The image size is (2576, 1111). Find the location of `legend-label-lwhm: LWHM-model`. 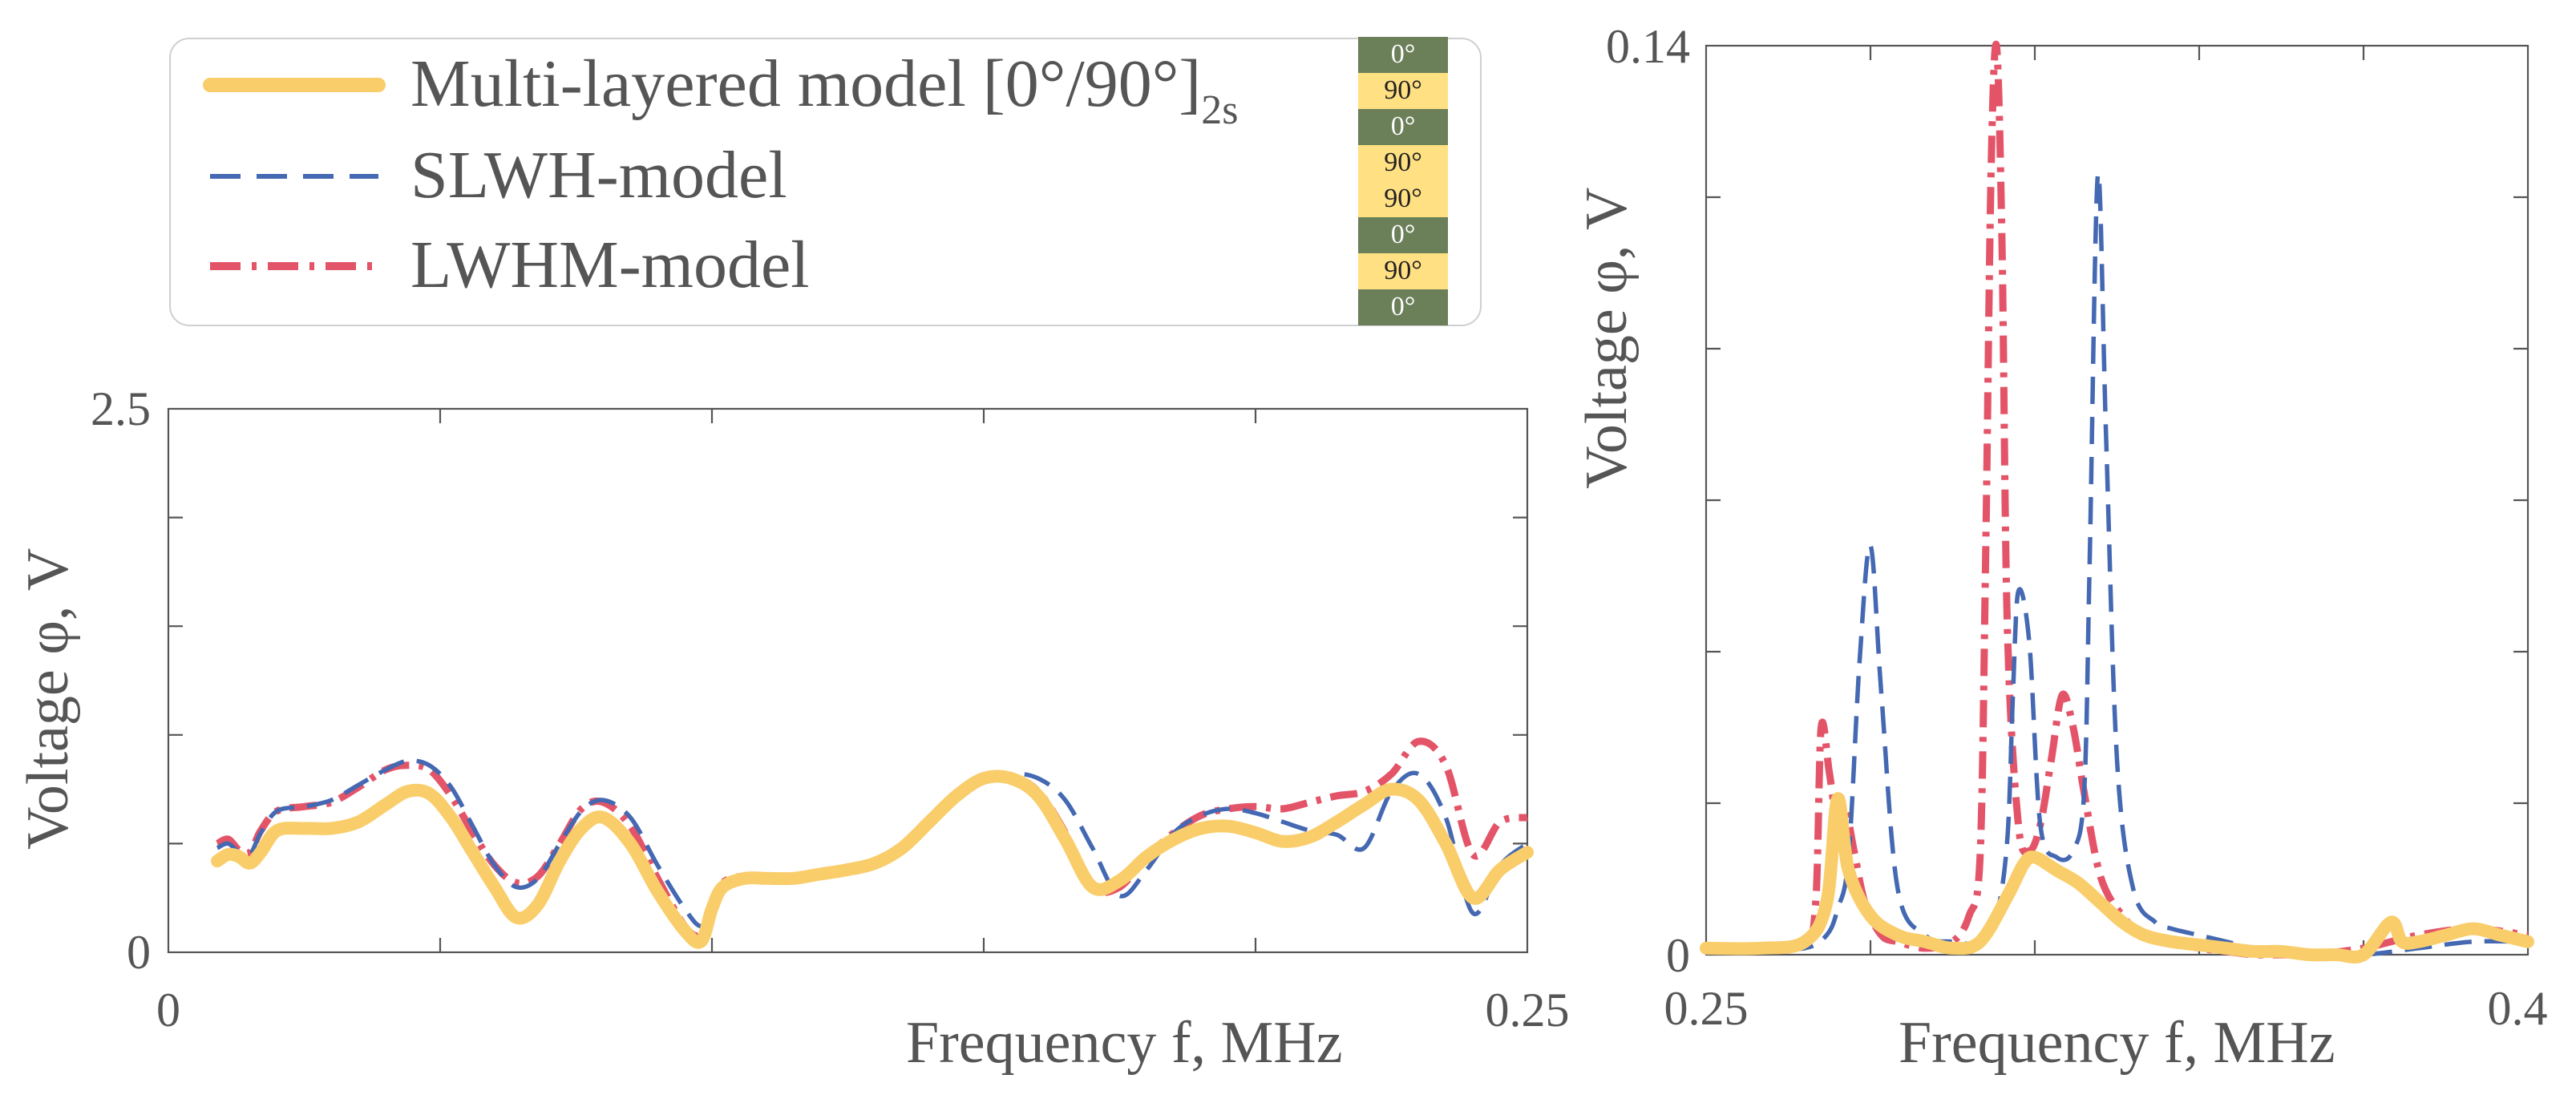

legend-label-lwhm: LWHM-model is located at coordinates (610, 265).